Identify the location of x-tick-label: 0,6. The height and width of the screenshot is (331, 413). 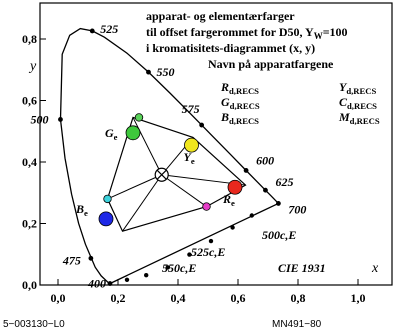
(238, 298).